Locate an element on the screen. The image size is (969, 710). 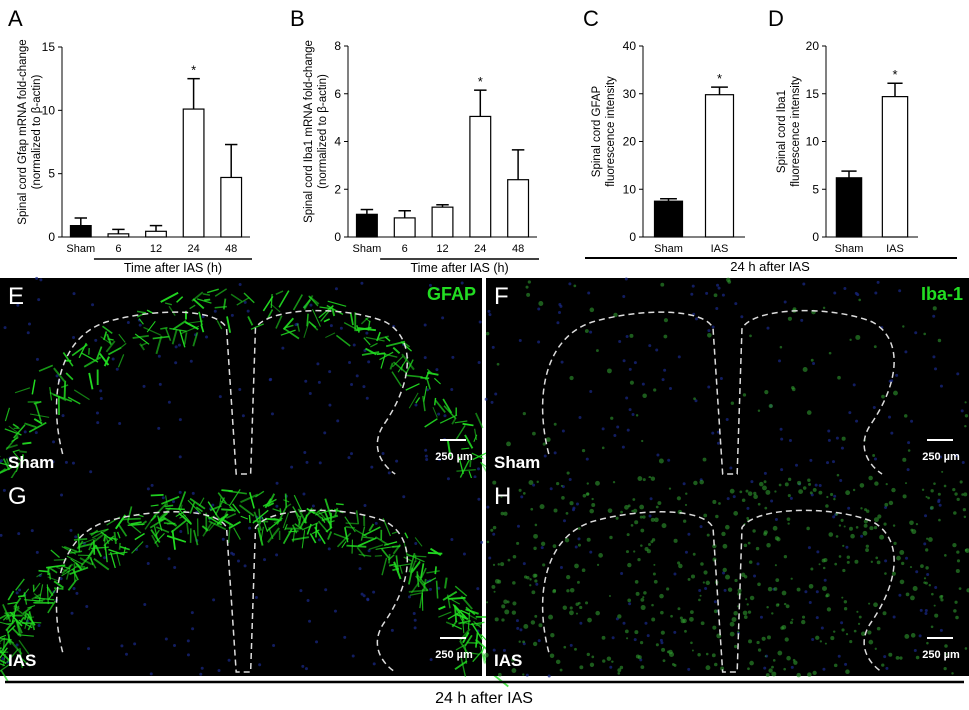
y-axis-label: Spinal cord Gfap mRNA fold-change is located at coordinates (23, 131).